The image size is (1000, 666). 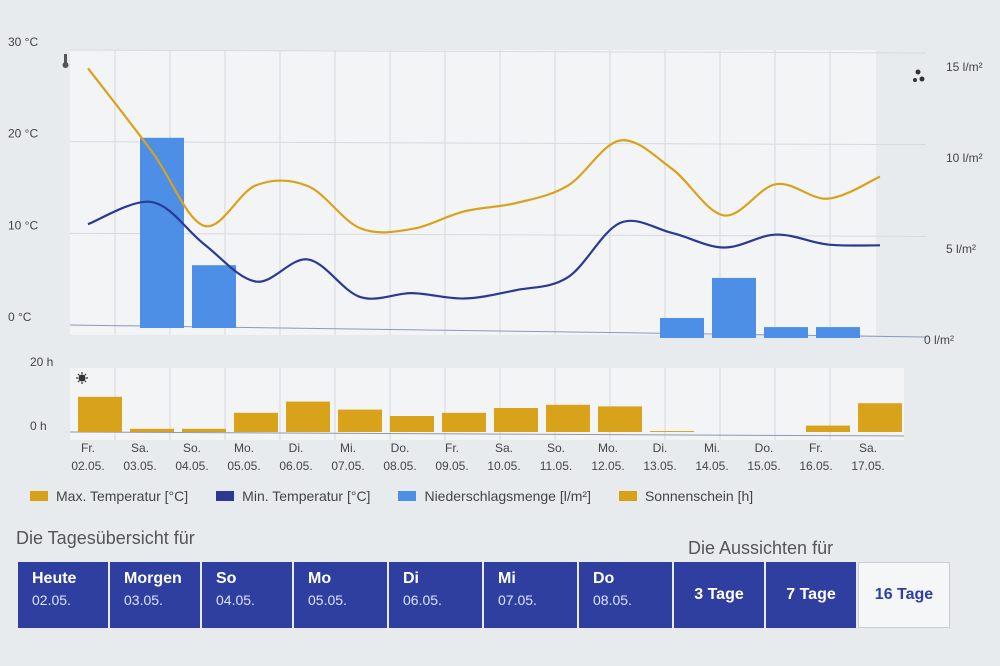 I want to click on nav-day-morgen: Morgen 03.05., so click(x=156, y=595).